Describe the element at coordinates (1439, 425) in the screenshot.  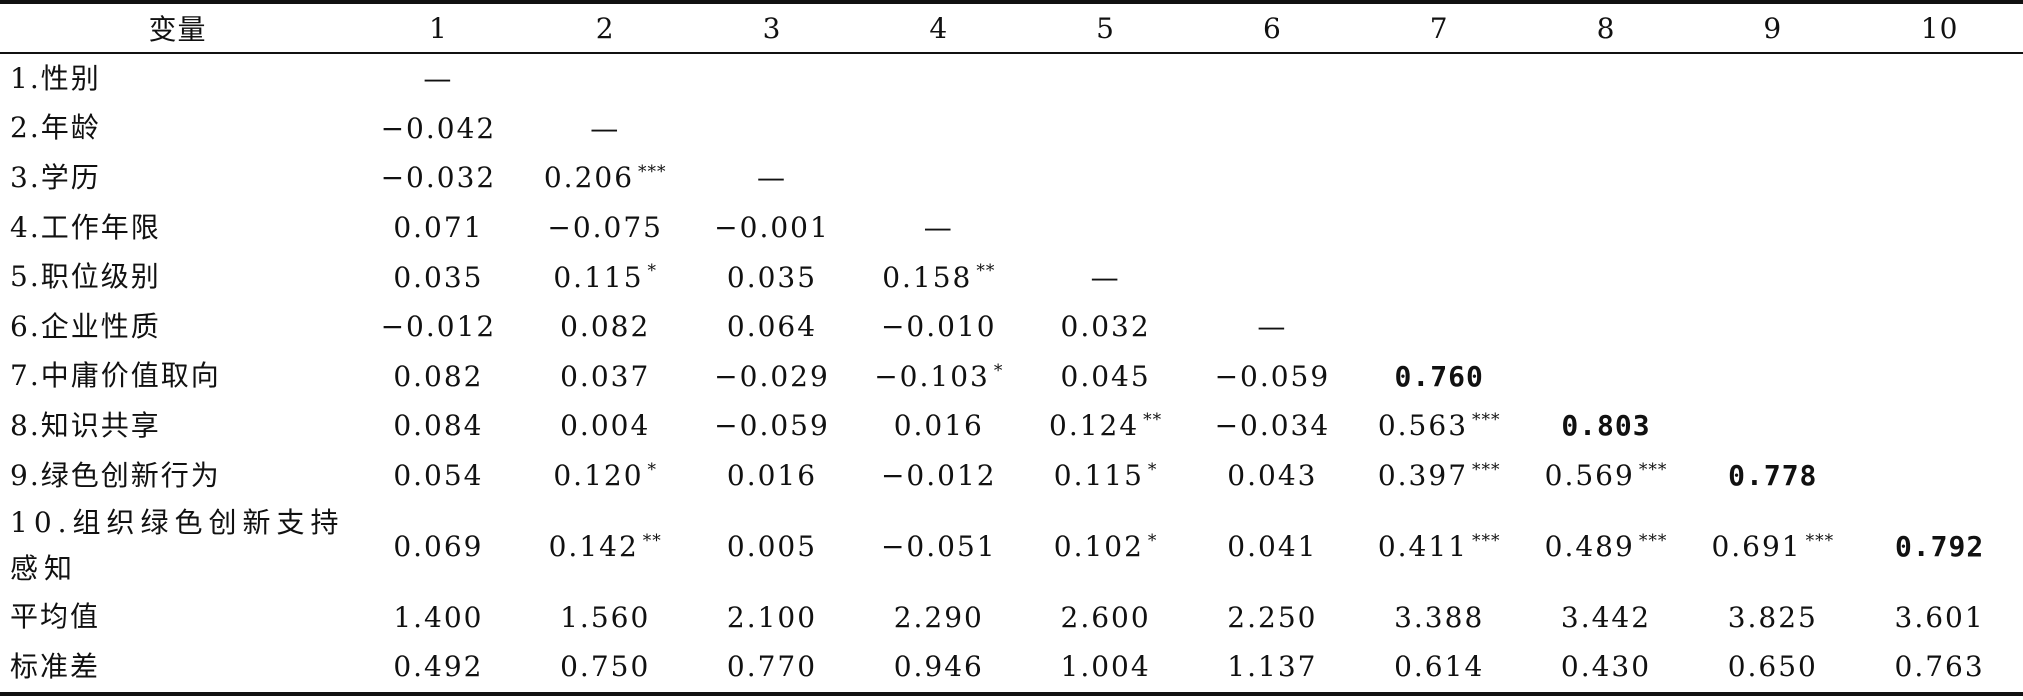
I see `cell-content: 0.563 ***` at that location.